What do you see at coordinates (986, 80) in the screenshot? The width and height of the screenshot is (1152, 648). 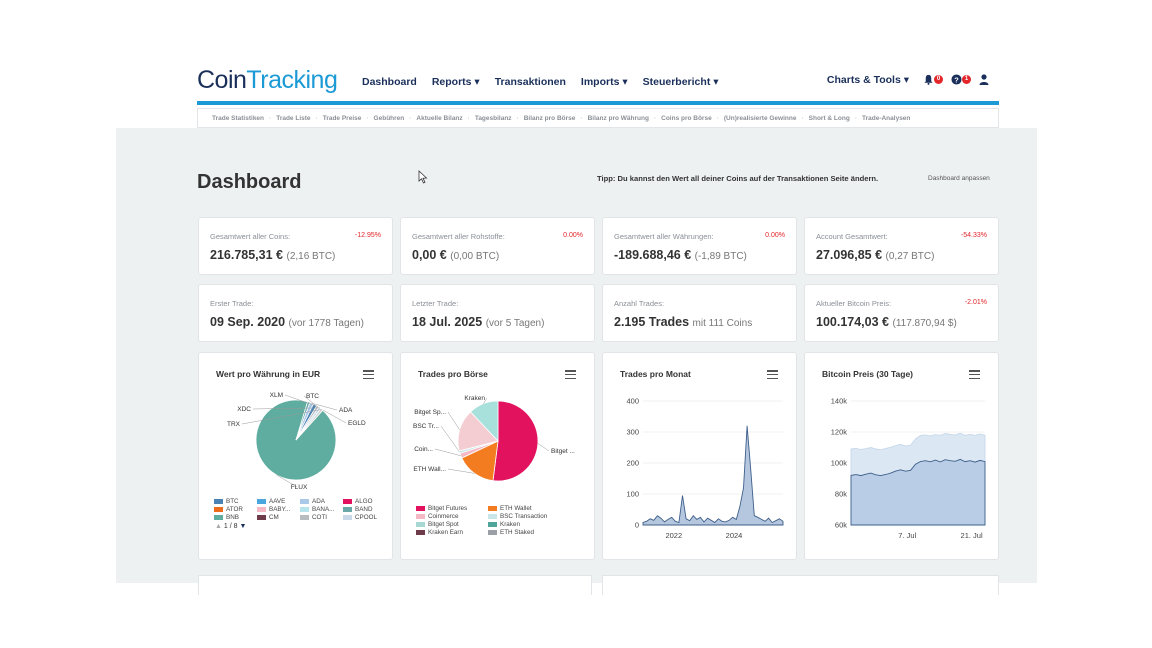 I see `user-icon` at bounding box center [986, 80].